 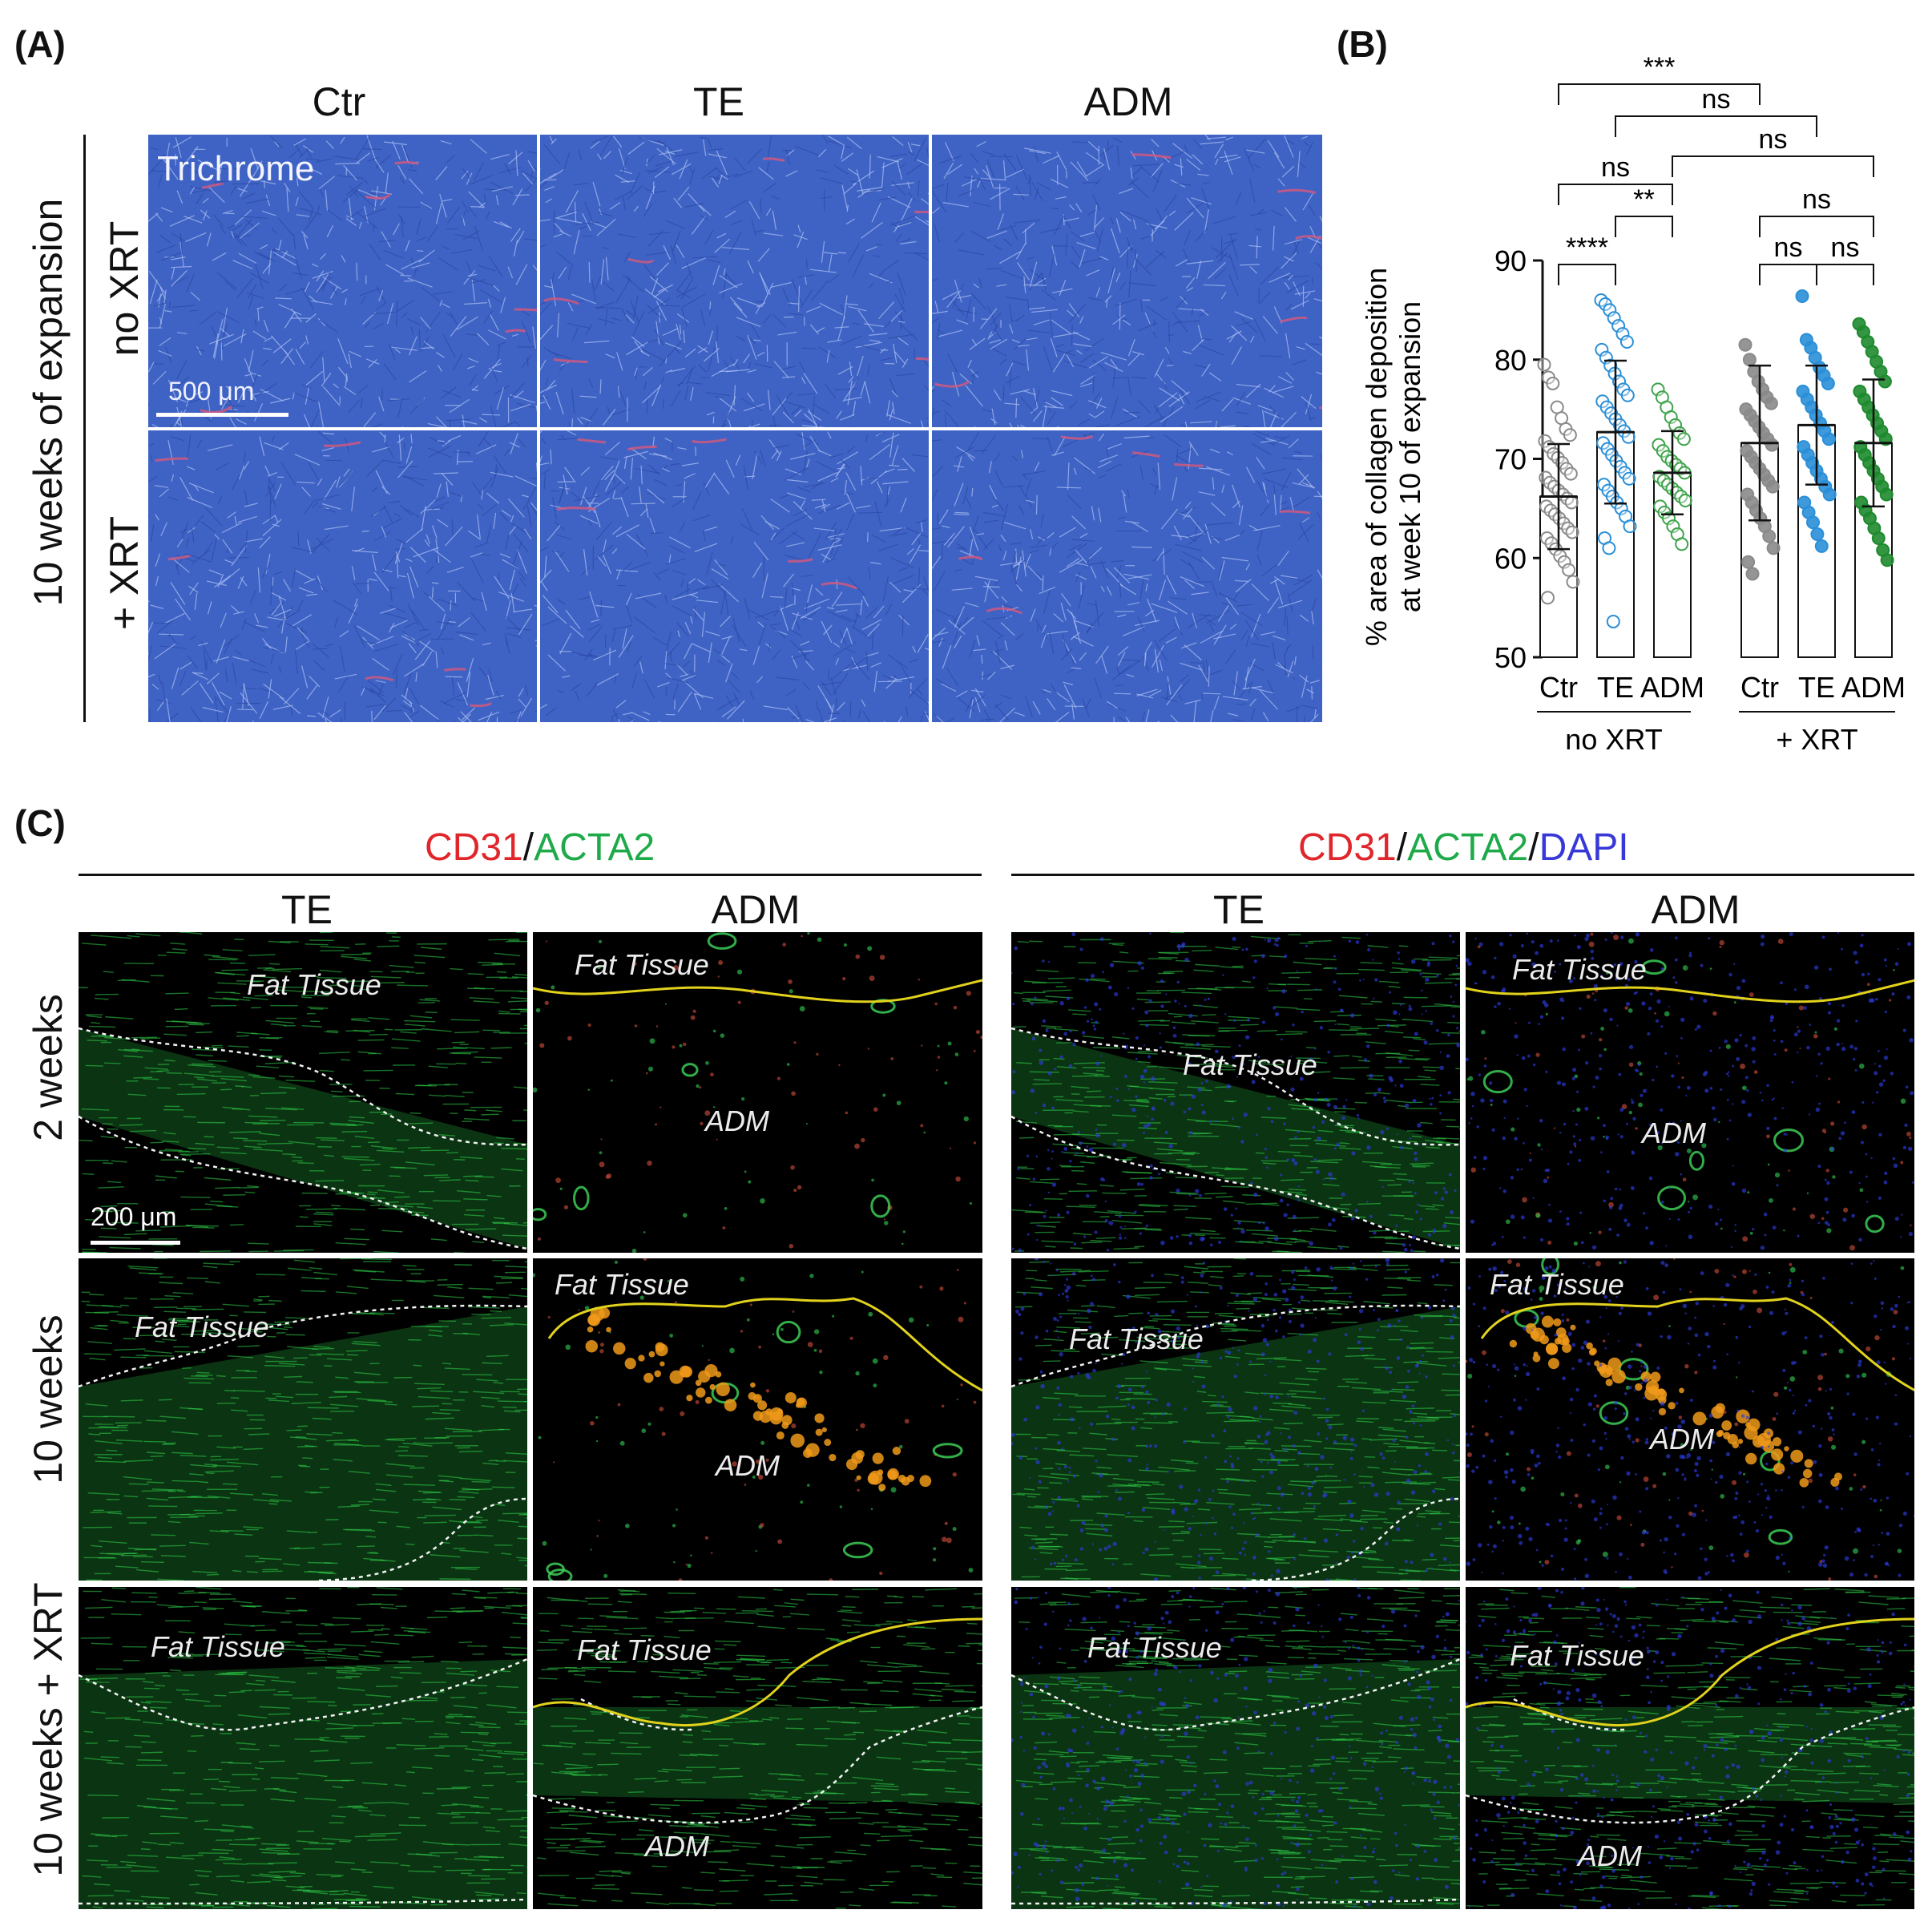 What do you see at coordinates (222, 415) in the screenshot?
I see `panelA-scale-bar` at bounding box center [222, 415].